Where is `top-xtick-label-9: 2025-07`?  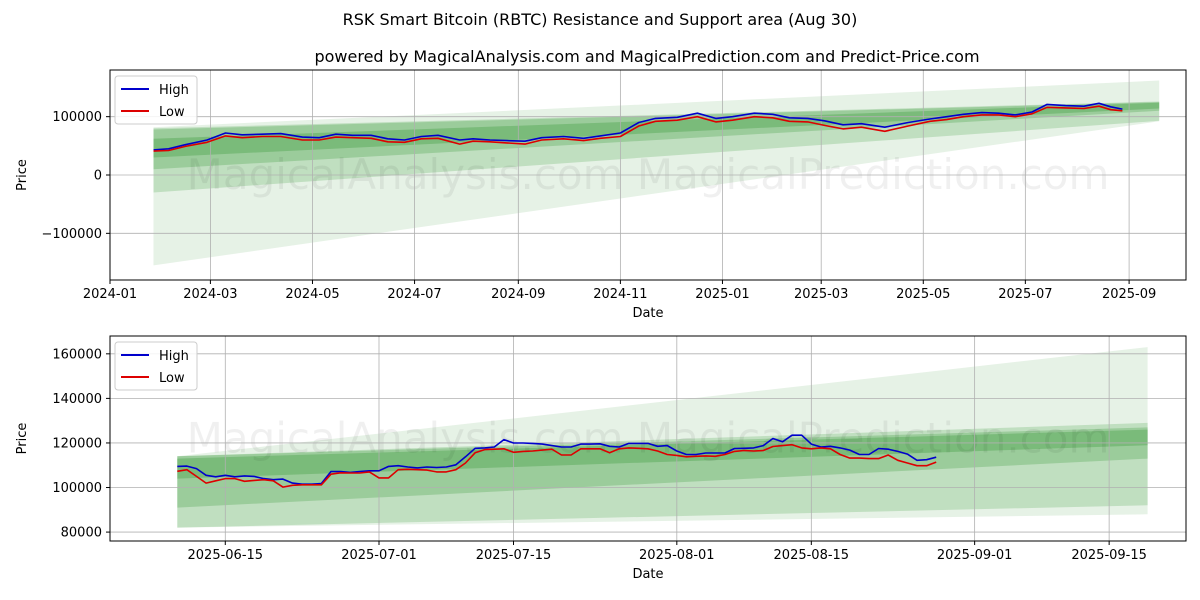 top-xtick-label-9: 2025-07 is located at coordinates (1025, 294).